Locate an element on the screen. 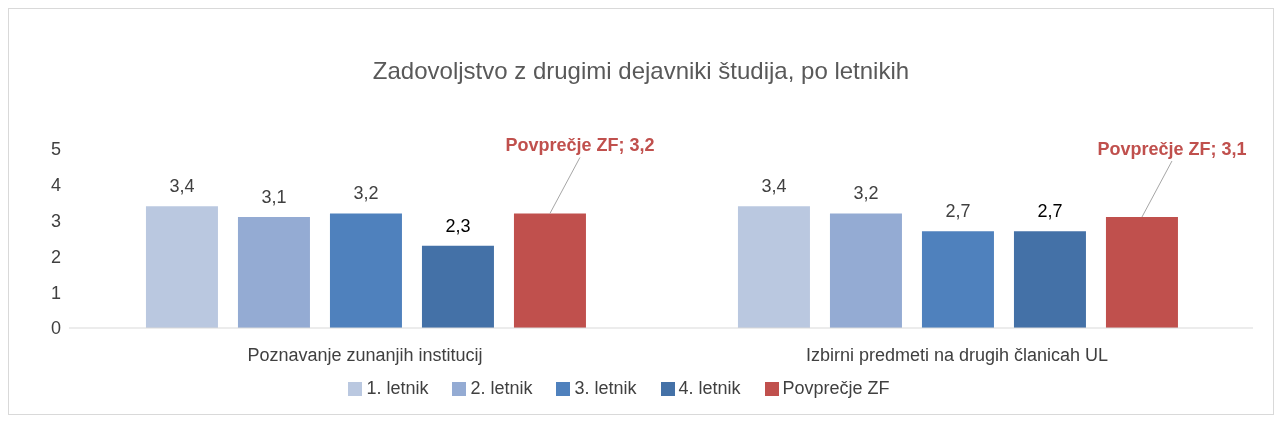 This screenshot has width=1282, height=423. data-label: Povprečje ZF; 3,1 is located at coordinates (1172, 149).